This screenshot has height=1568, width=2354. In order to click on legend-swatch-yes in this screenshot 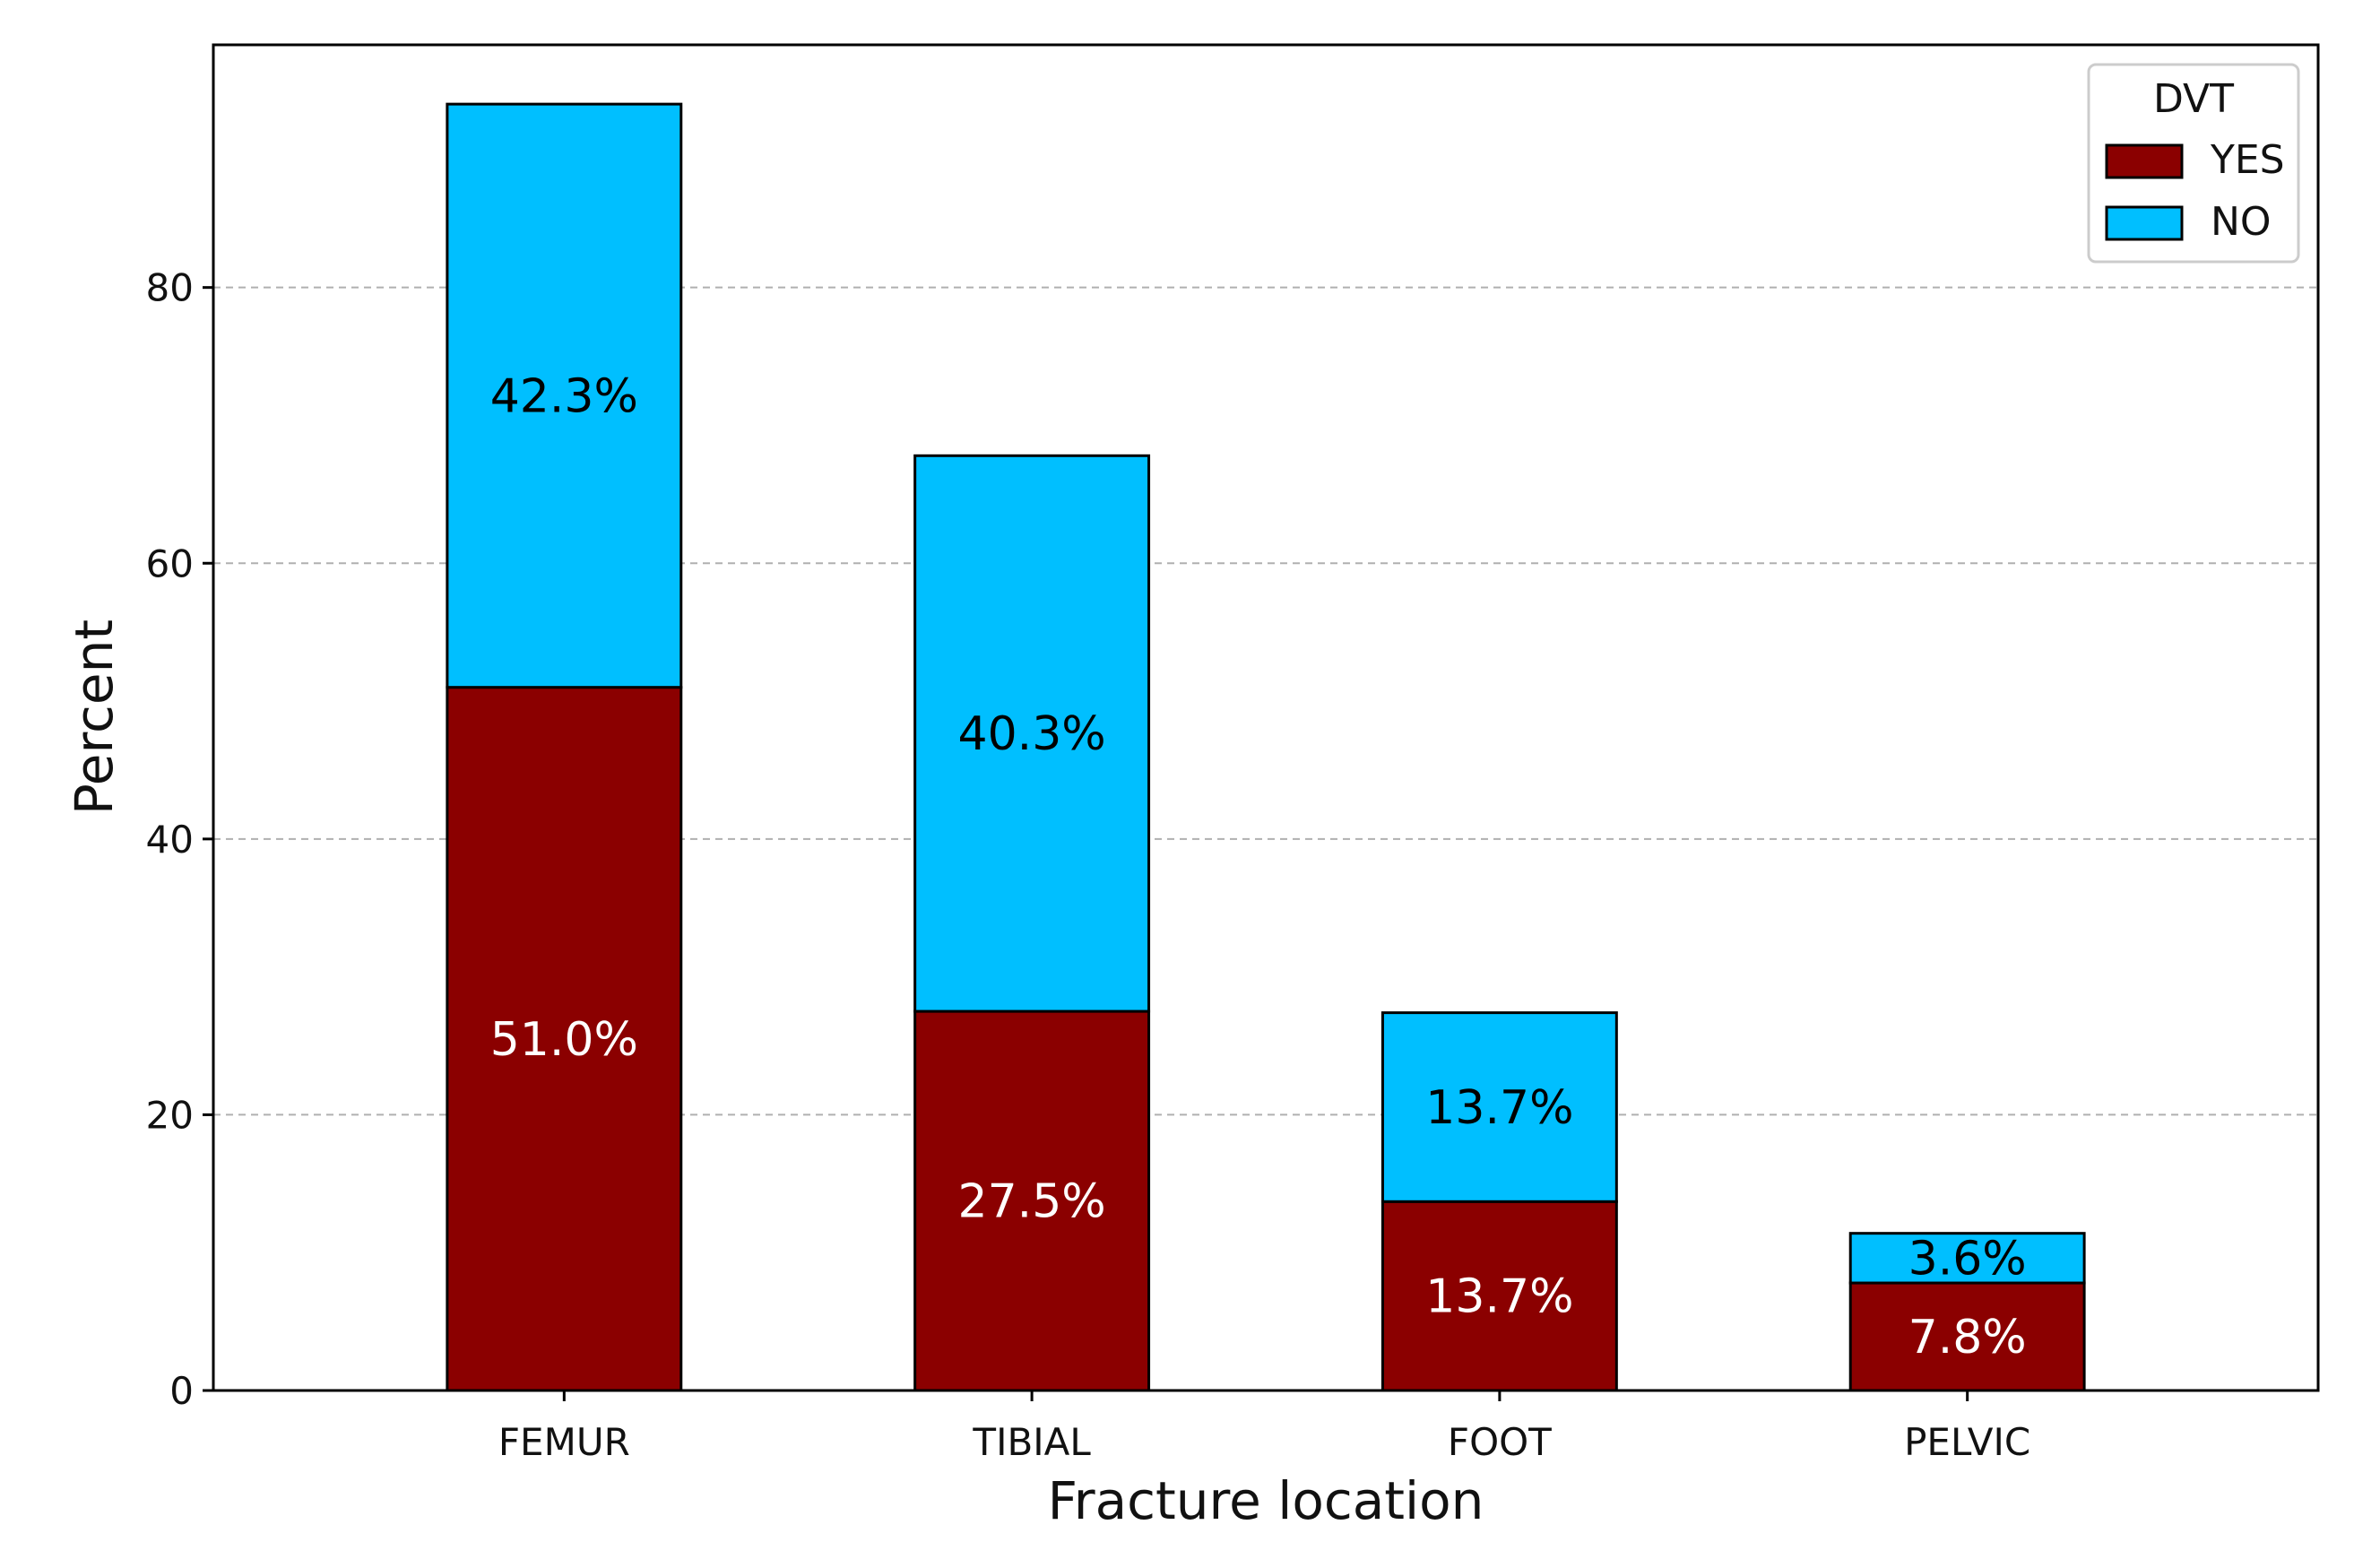, I will do `click(2144, 161)`.